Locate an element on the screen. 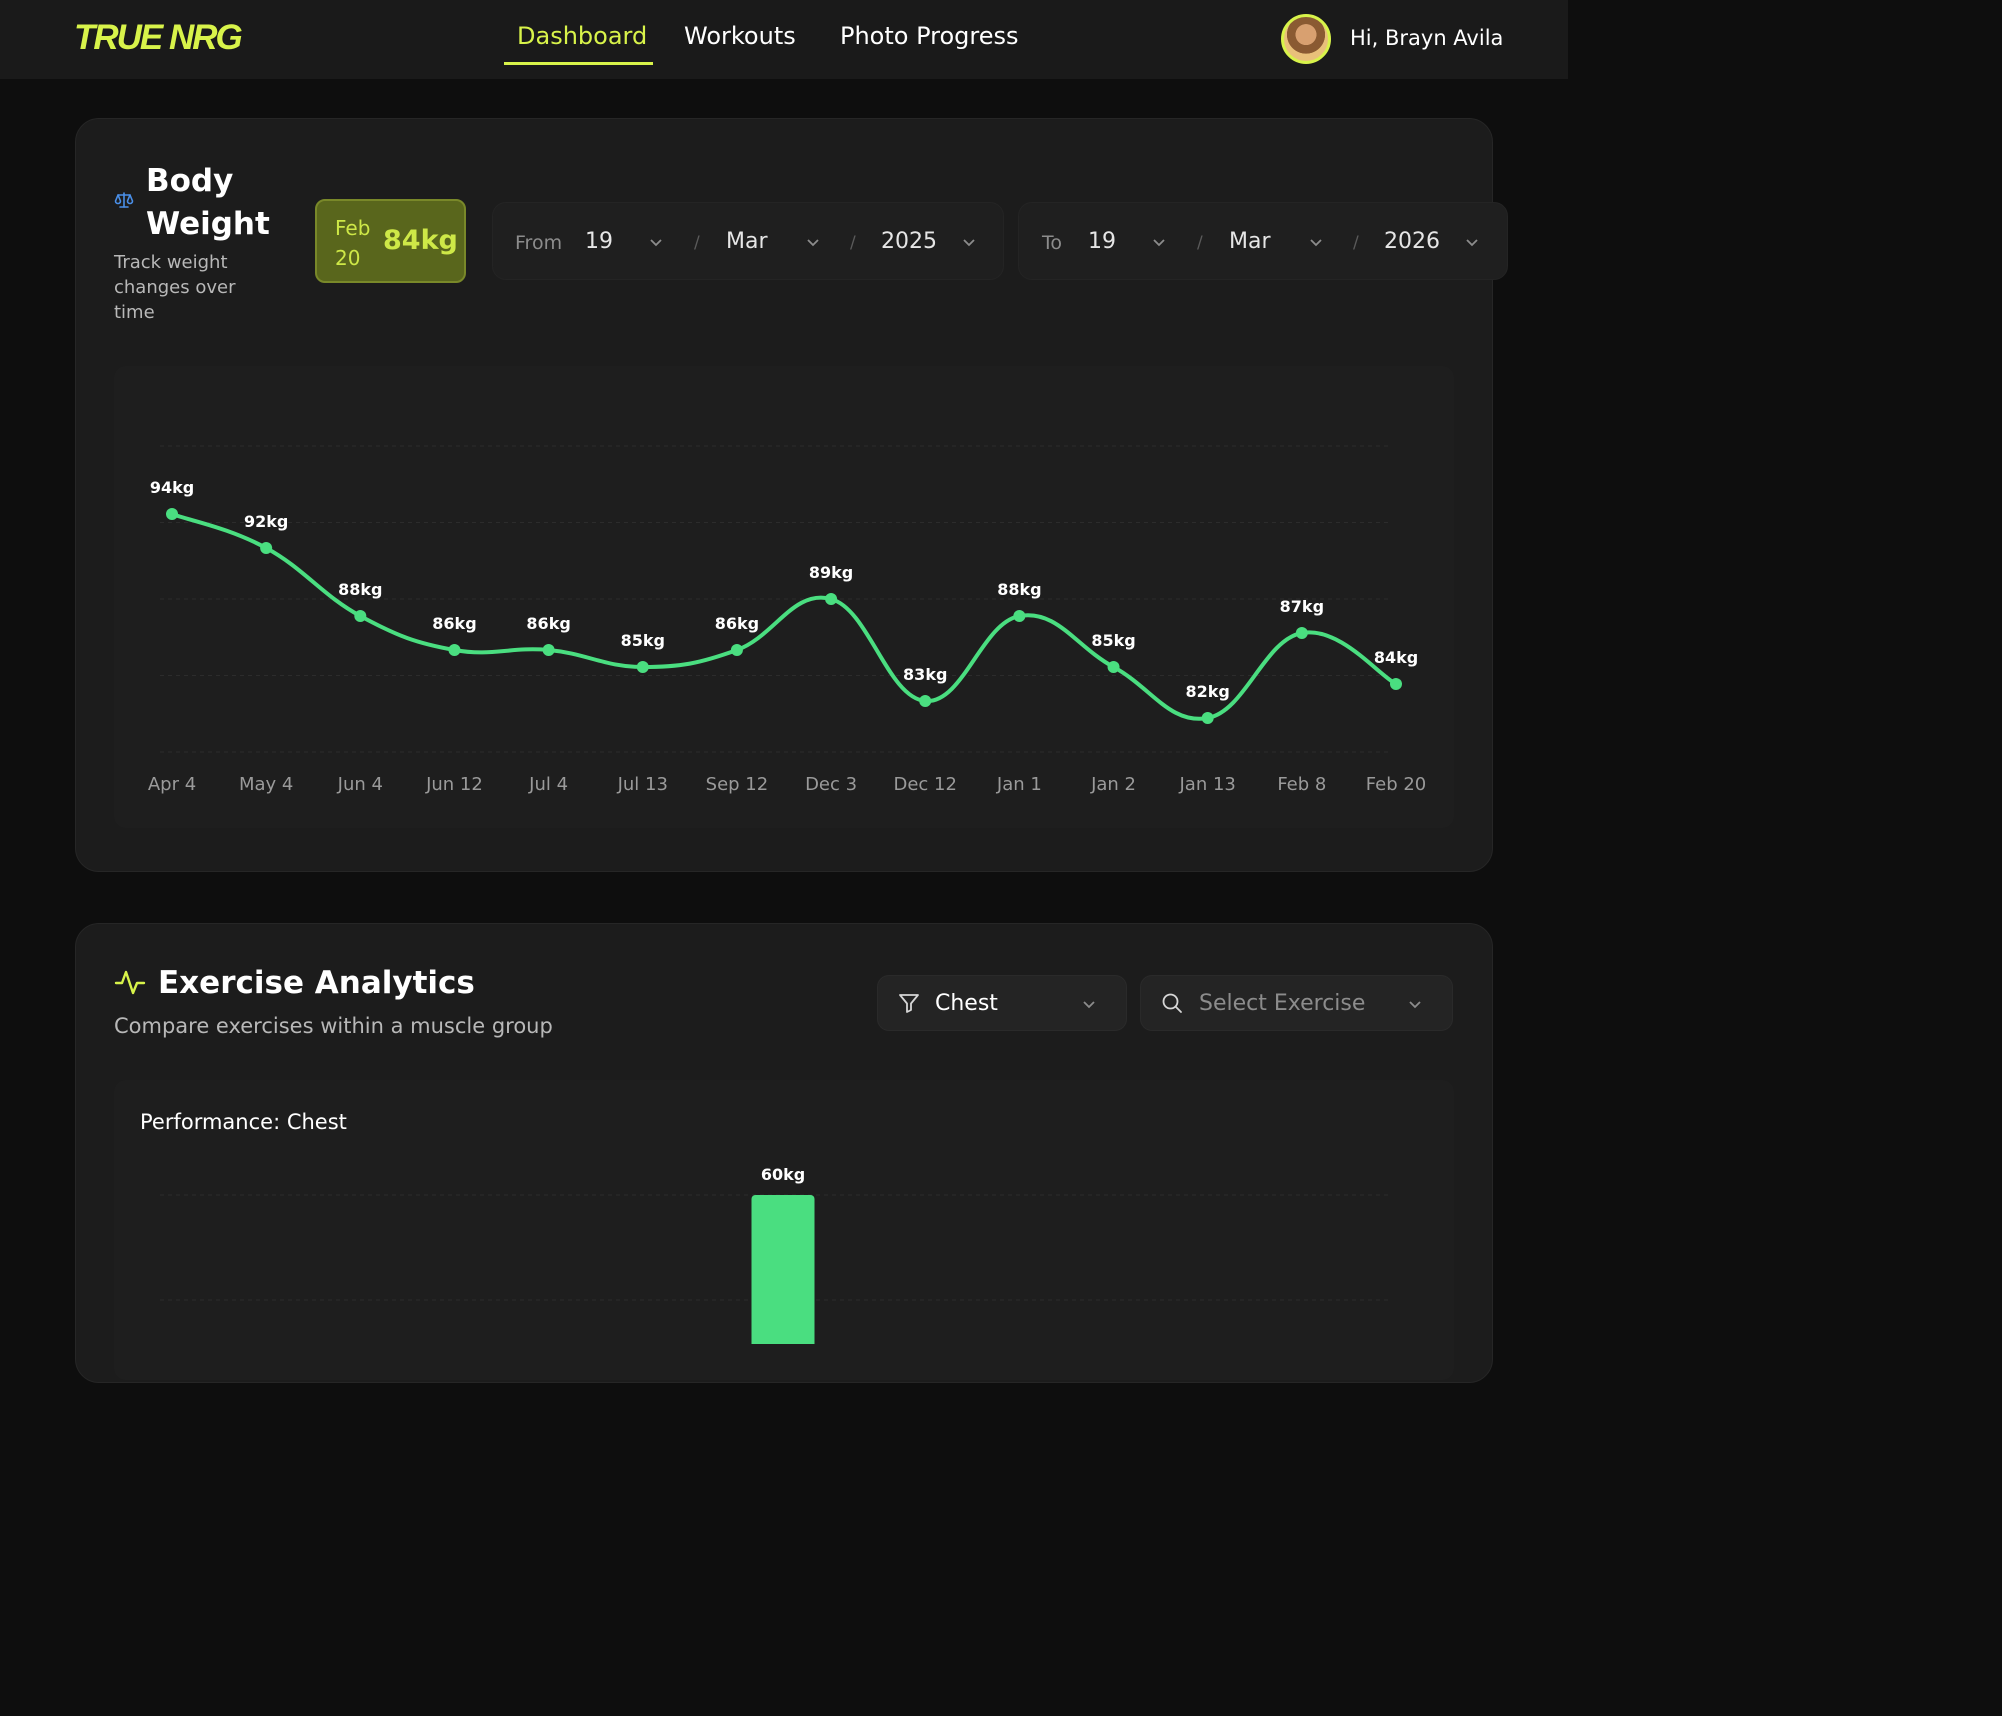  x-axis-tick-label: Jul 13 is located at coordinates (642, 784).